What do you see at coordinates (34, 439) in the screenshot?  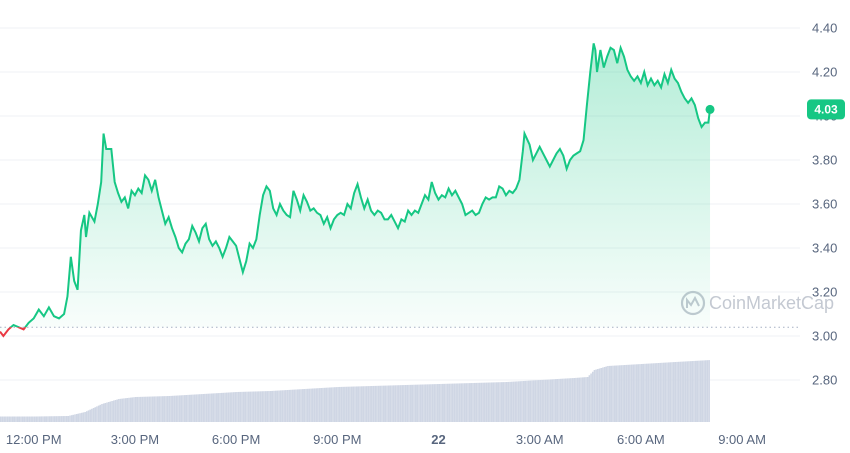 I see `x-tick-label: 12:00 PM` at bounding box center [34, 439].